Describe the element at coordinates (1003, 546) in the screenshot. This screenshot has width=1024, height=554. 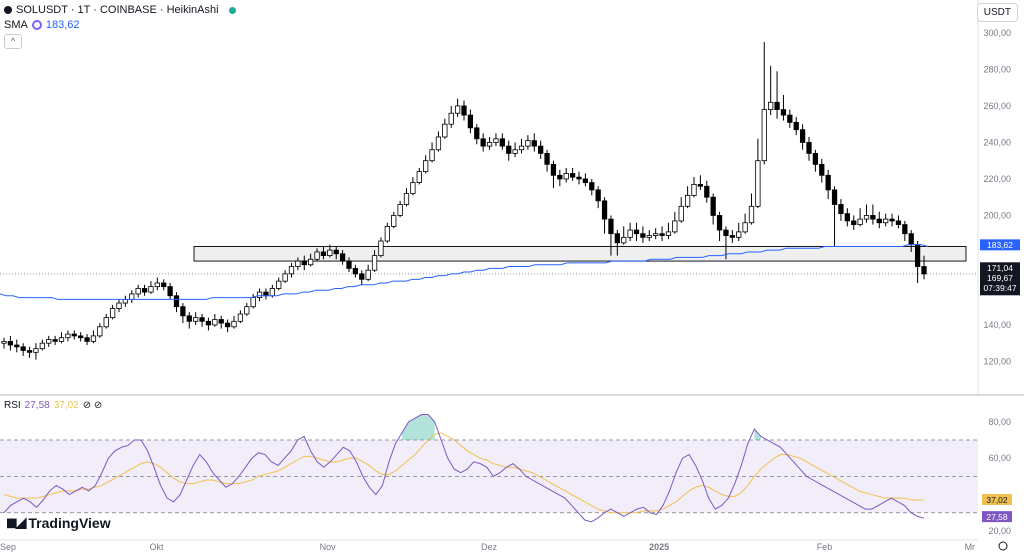
I see `chart-settings-icon` at that location.